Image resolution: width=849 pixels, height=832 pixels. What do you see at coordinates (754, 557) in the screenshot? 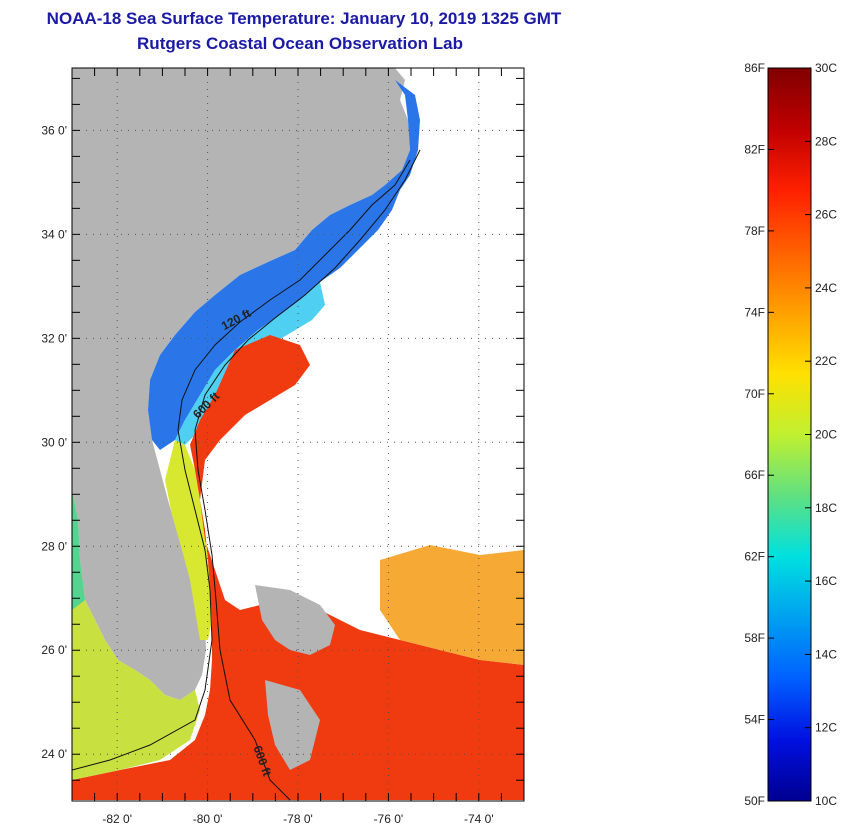
I see `colorbar-f-label: 62F` at bounding box center [754, 557].